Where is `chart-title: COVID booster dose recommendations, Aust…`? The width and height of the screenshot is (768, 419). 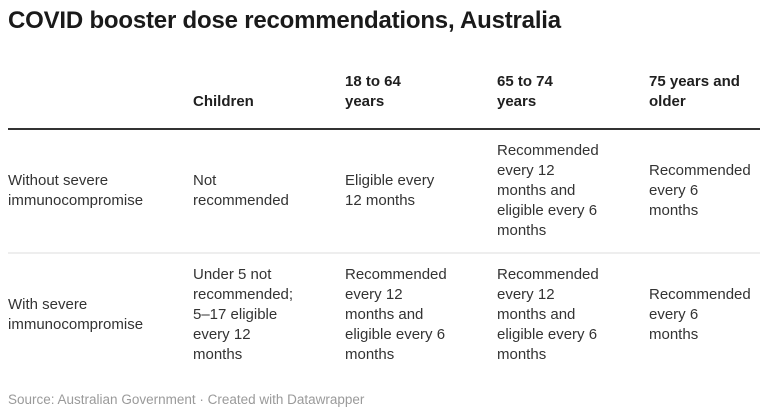 chart-title: COVID booster dose recommendations, Aust… is located at coordinates (284, 20).